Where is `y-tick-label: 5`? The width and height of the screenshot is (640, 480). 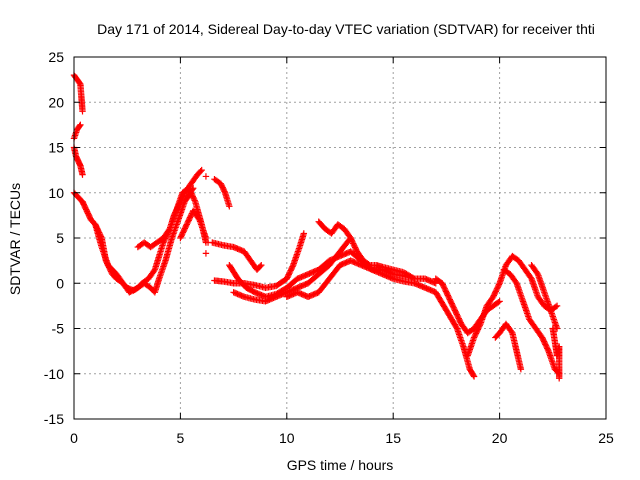
y-tick-label: 5 is located at coordinates (60, 238).